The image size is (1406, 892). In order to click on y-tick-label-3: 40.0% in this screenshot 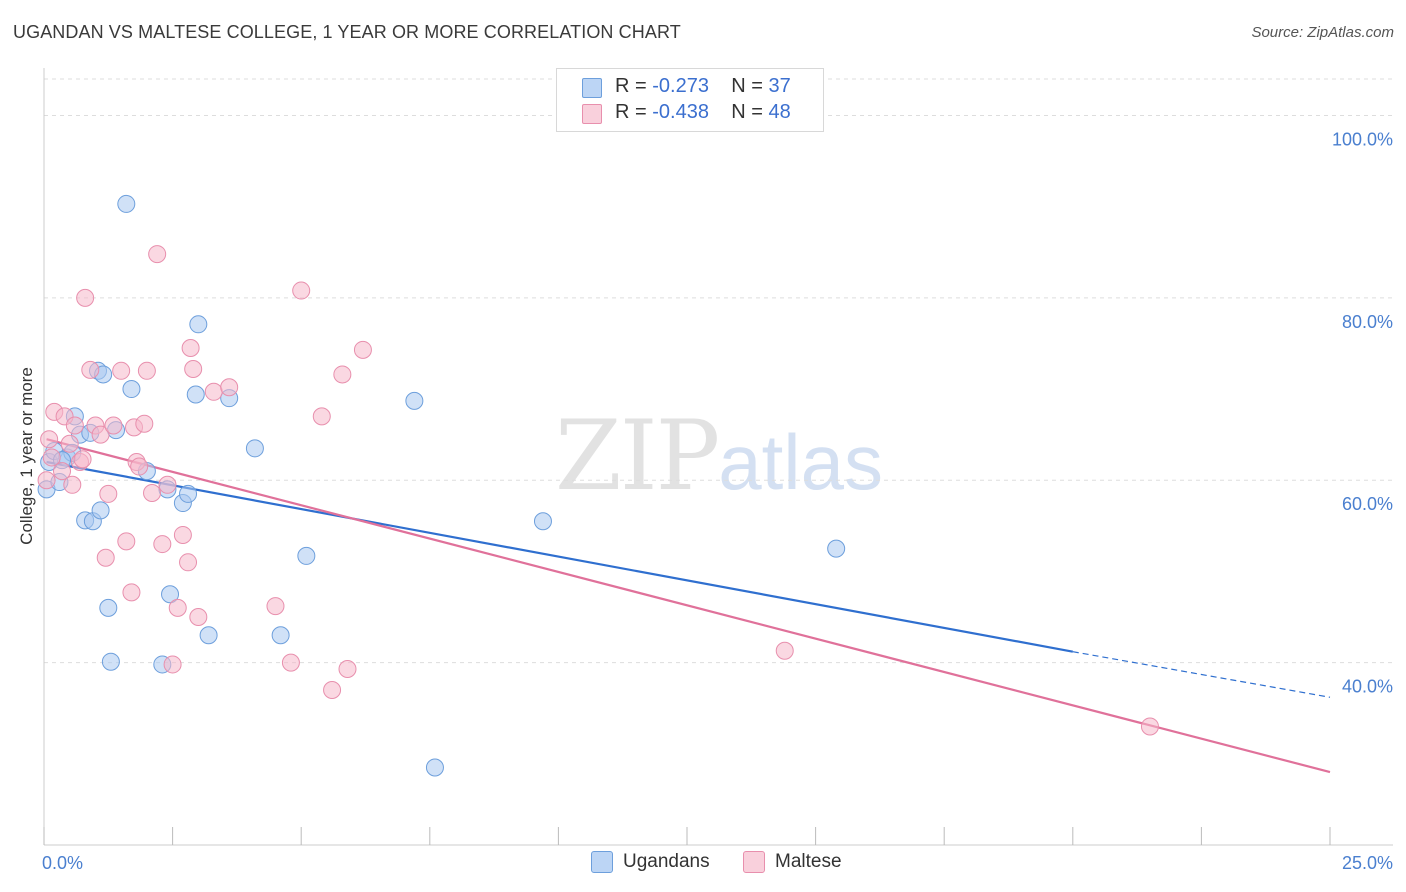, I will do `click(1367, 687)`.